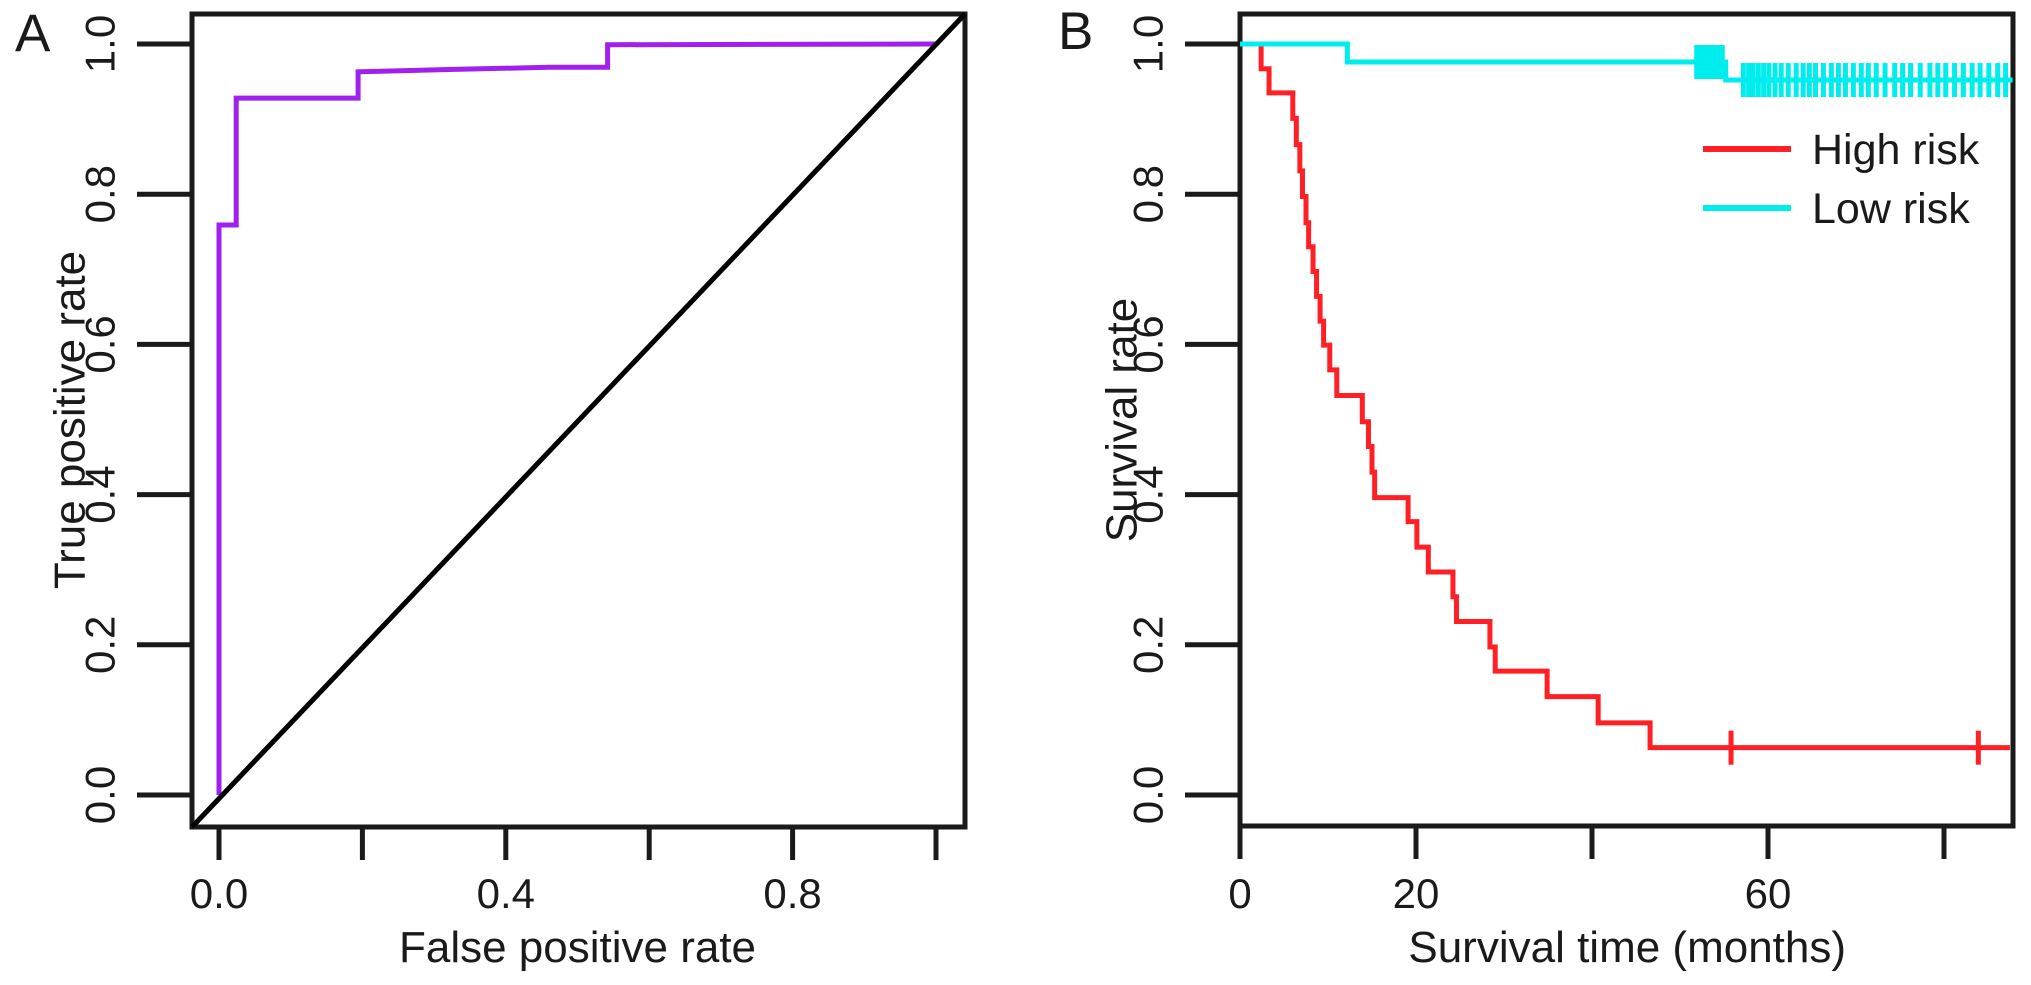  Describe the element at coordinates (219, 893) in the screenshot. I see `x-tick-label: 0.0` at that location.